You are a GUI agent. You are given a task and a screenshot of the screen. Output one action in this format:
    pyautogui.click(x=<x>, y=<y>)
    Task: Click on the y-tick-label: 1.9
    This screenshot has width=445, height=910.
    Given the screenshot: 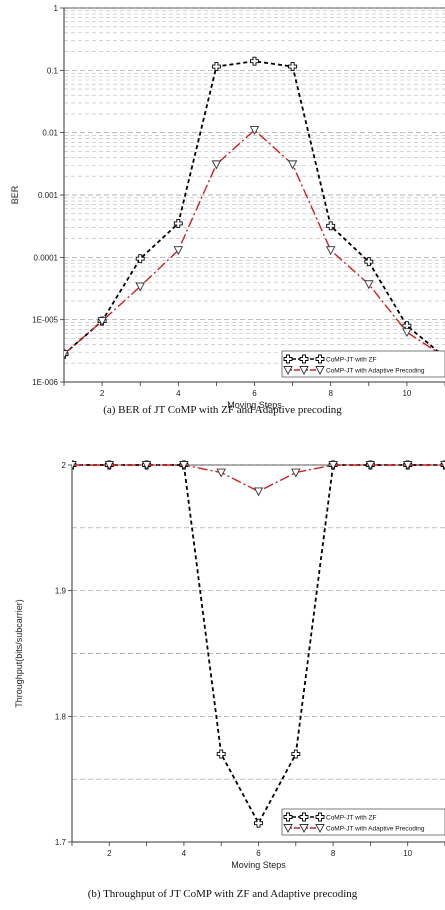 What is the action you would take?
    pyautogui.click(x=61, y=591)
    